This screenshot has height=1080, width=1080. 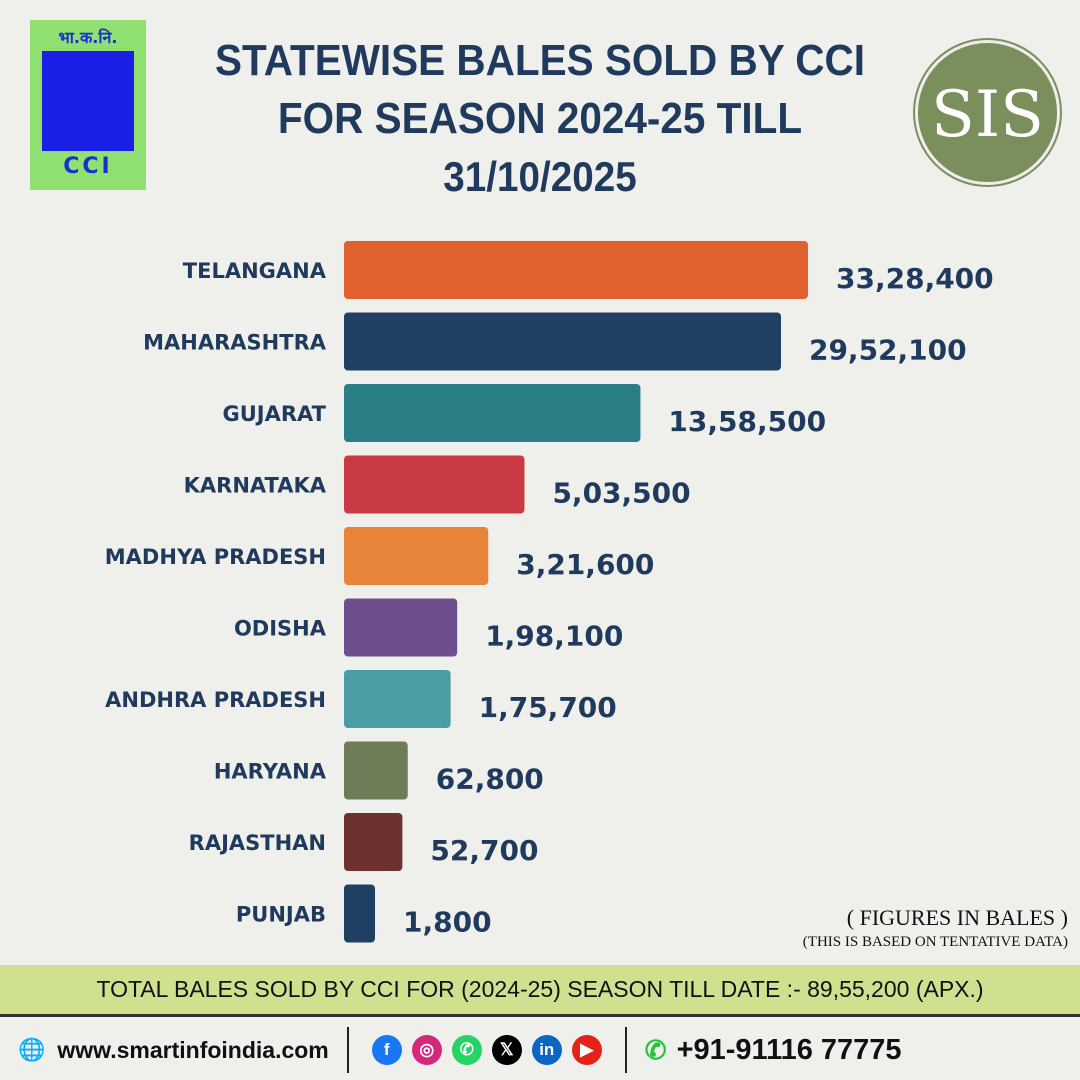 I want to click on data-label: 5,03,500, so click(x=621, y=493).